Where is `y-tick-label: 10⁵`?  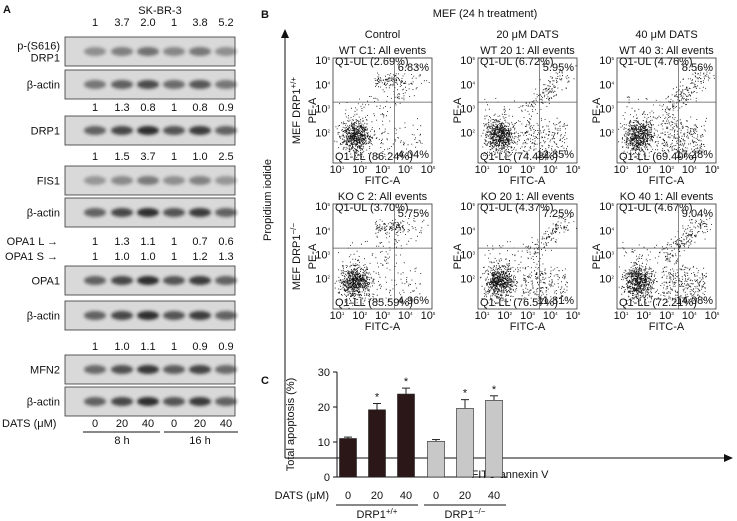
y-tick-label: 10⁵ is located at coordinates (322, 207).